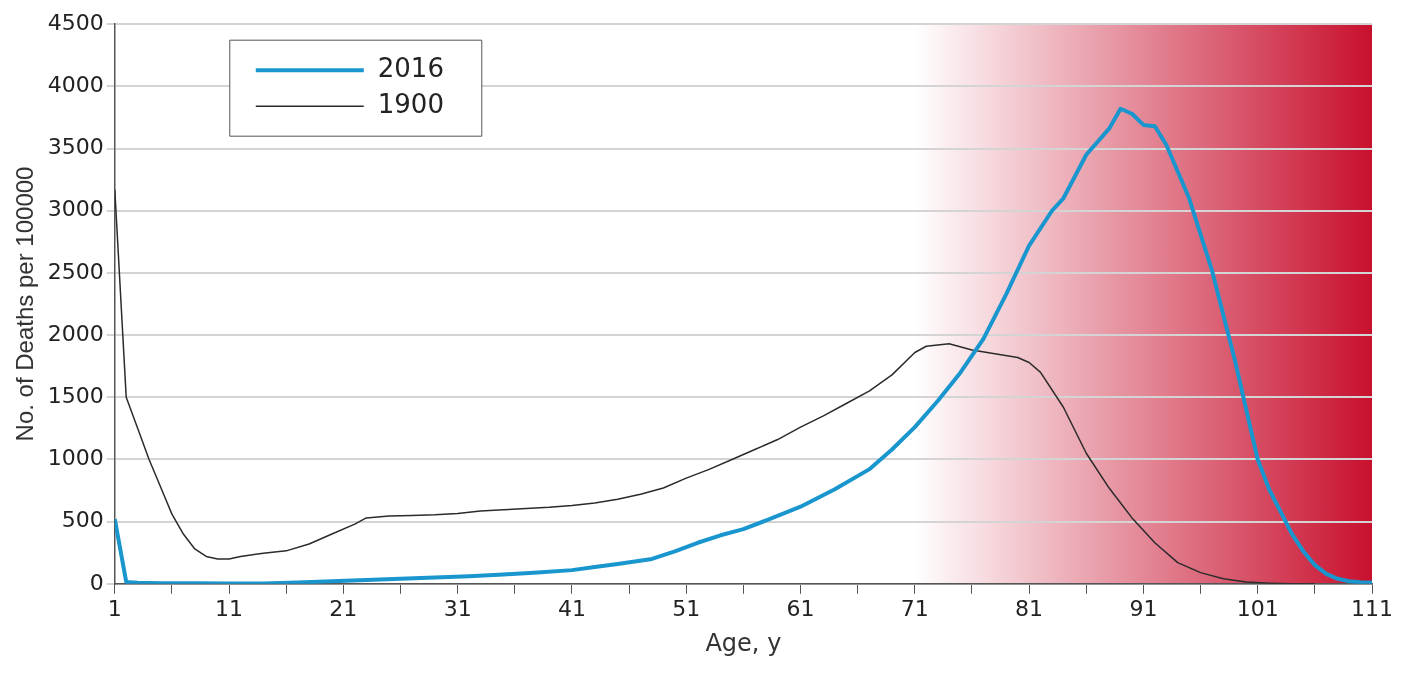 This screenshot has height=675, width=1410. Describe the element at coordinates (229, 608) in the screenshot. I see `x-tick-label: 11` at that location.